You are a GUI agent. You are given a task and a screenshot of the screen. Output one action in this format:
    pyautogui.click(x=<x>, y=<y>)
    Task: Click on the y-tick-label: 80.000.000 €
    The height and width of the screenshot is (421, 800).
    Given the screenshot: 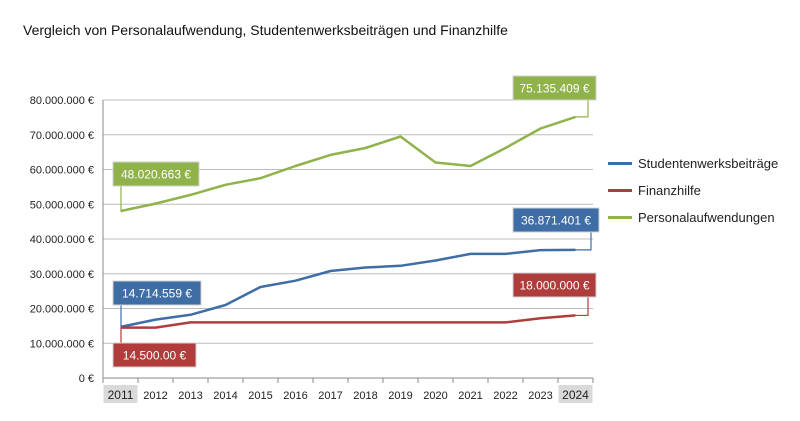 What is the action you would take?
    pyautogui.click(x=62, y=101)
    